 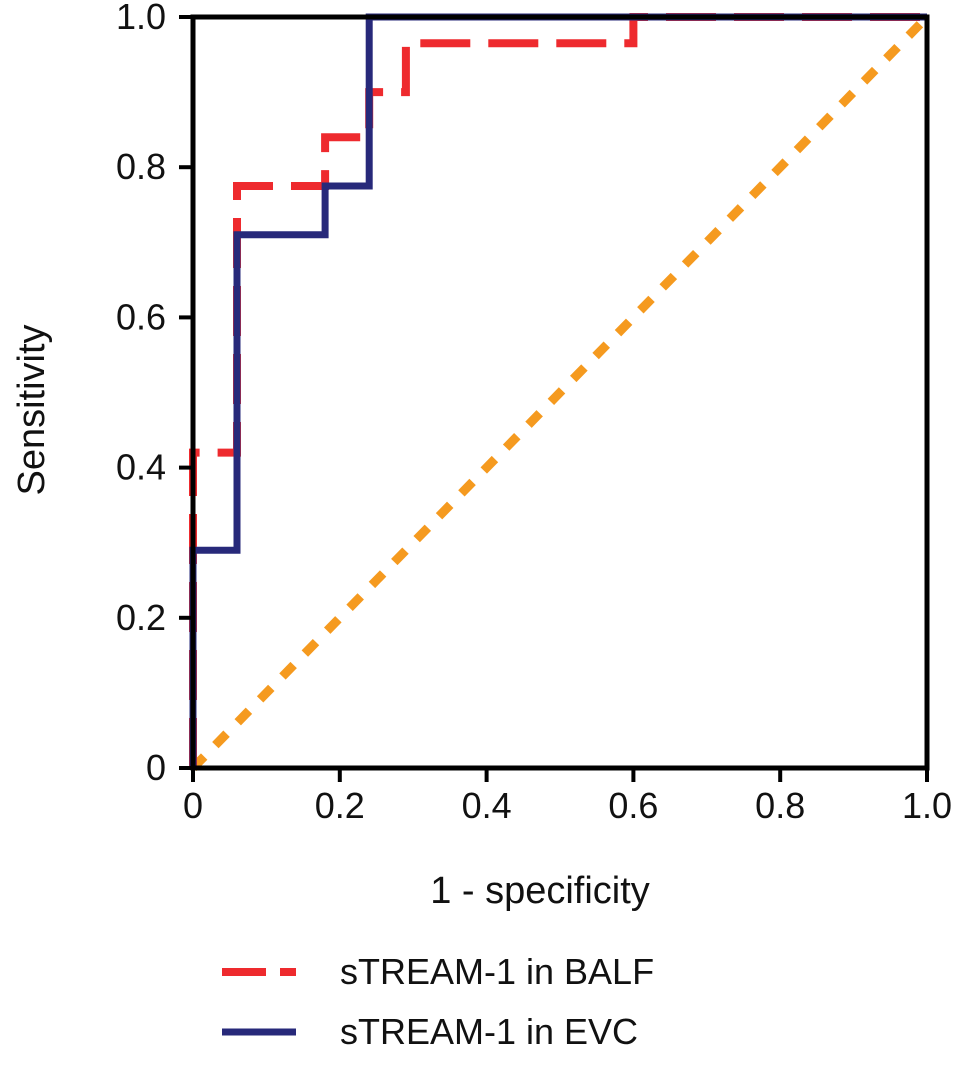 I want to click on legend: sTREAM-1 in BALF sTREAM-1 in EVC, so click(x=438, y=1001).